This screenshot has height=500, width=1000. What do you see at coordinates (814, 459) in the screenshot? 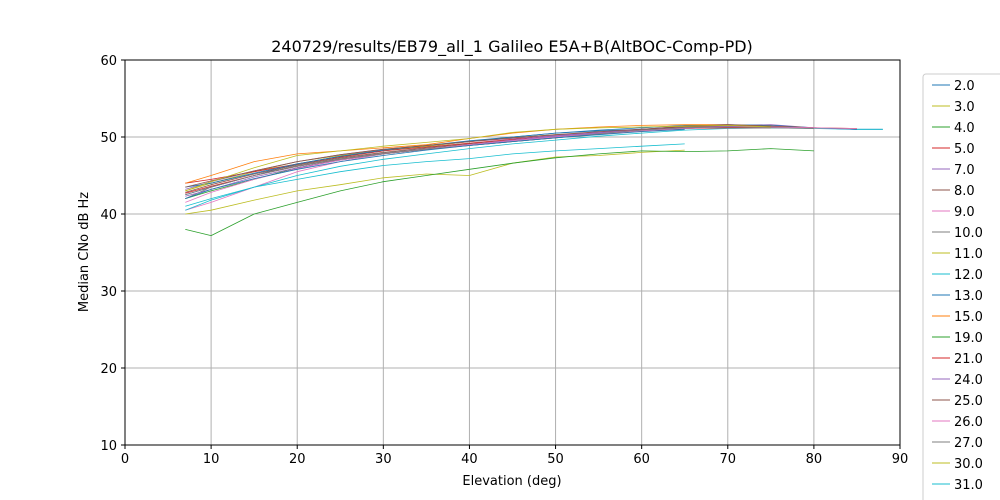
I see `x-tick-label: 80` at bounding box center [814, 459].